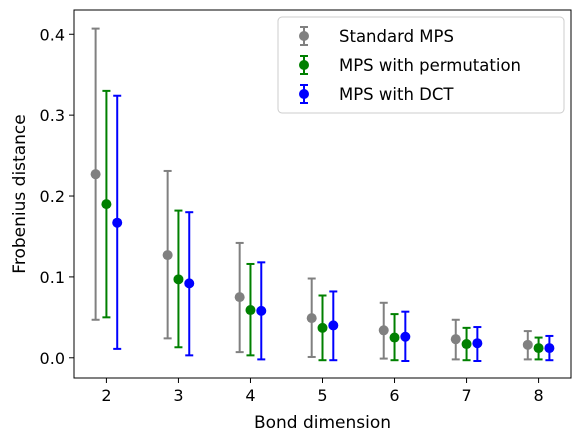 This screenshot has width=581, height=442. What do you see at coordinates (178, 395) in the screenshot?
I see `x-tick-label: 3` at bounding box center [178, 395].